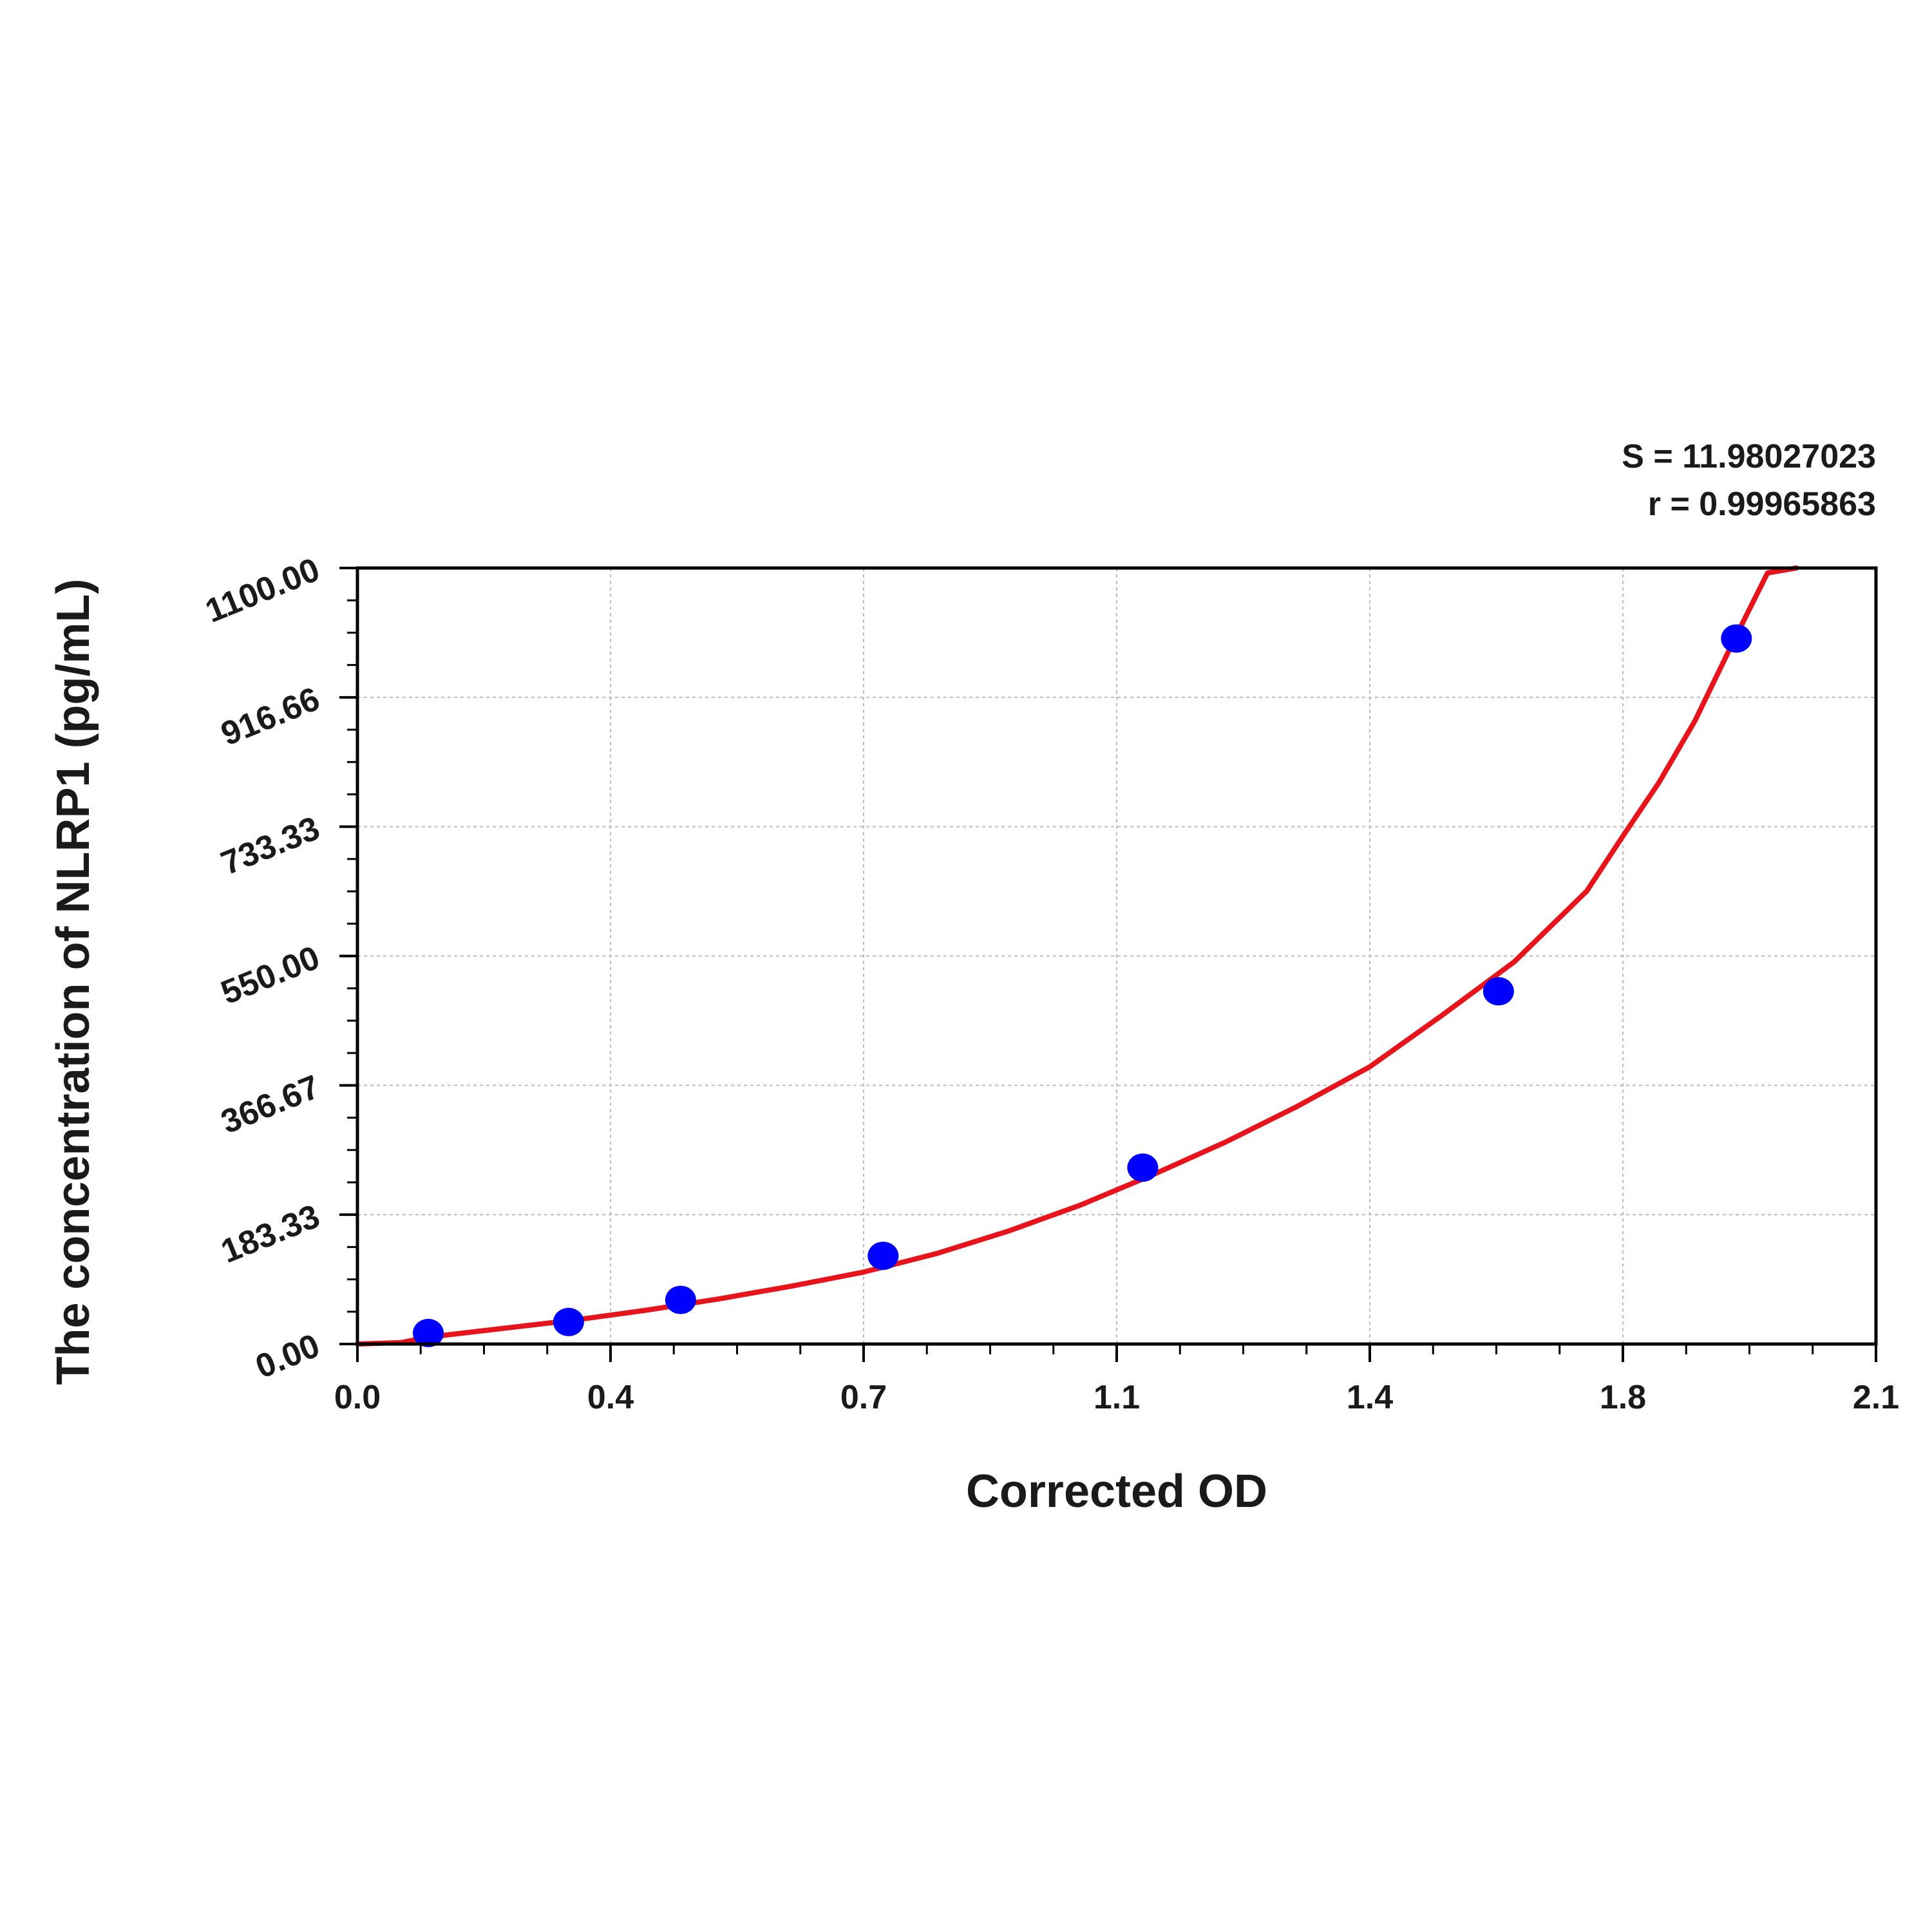 This screenshot has height=1932, width=1932. I want to click on s-statistic: S = 11.98027023, so click(1749, 457).